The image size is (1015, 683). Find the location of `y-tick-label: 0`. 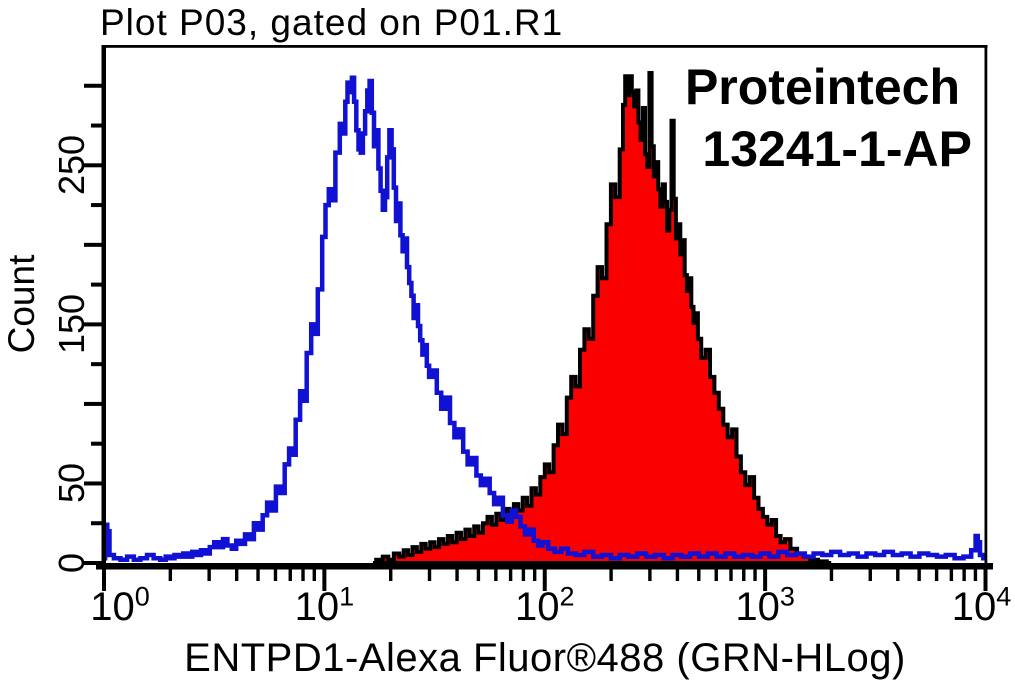

y-tick-label: 0 is located at coordinates (71, 563).